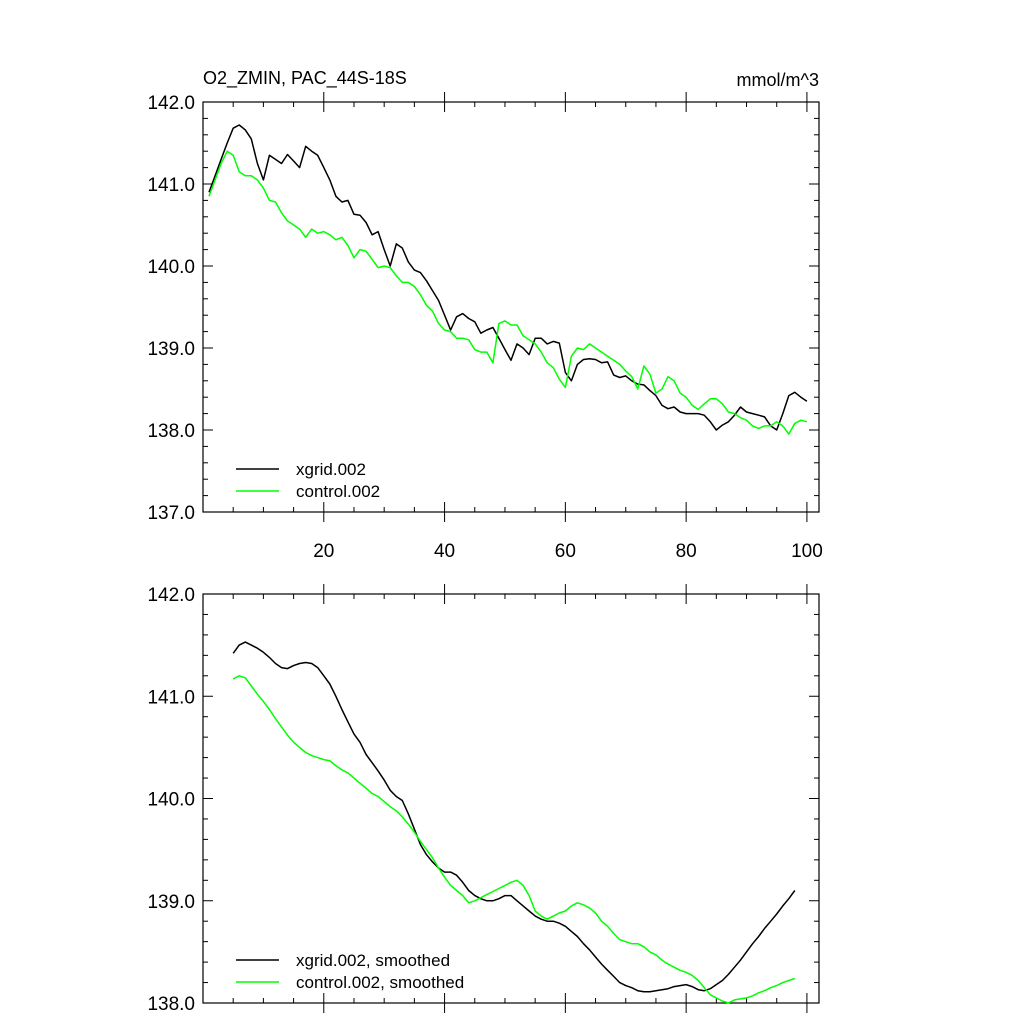 The height and width of the screenshot is (1024, 1024). What do you see at coordinates (807, 551) in the screenshot?
I see `x-tick-label: 100` at bounding box center [807, 551].